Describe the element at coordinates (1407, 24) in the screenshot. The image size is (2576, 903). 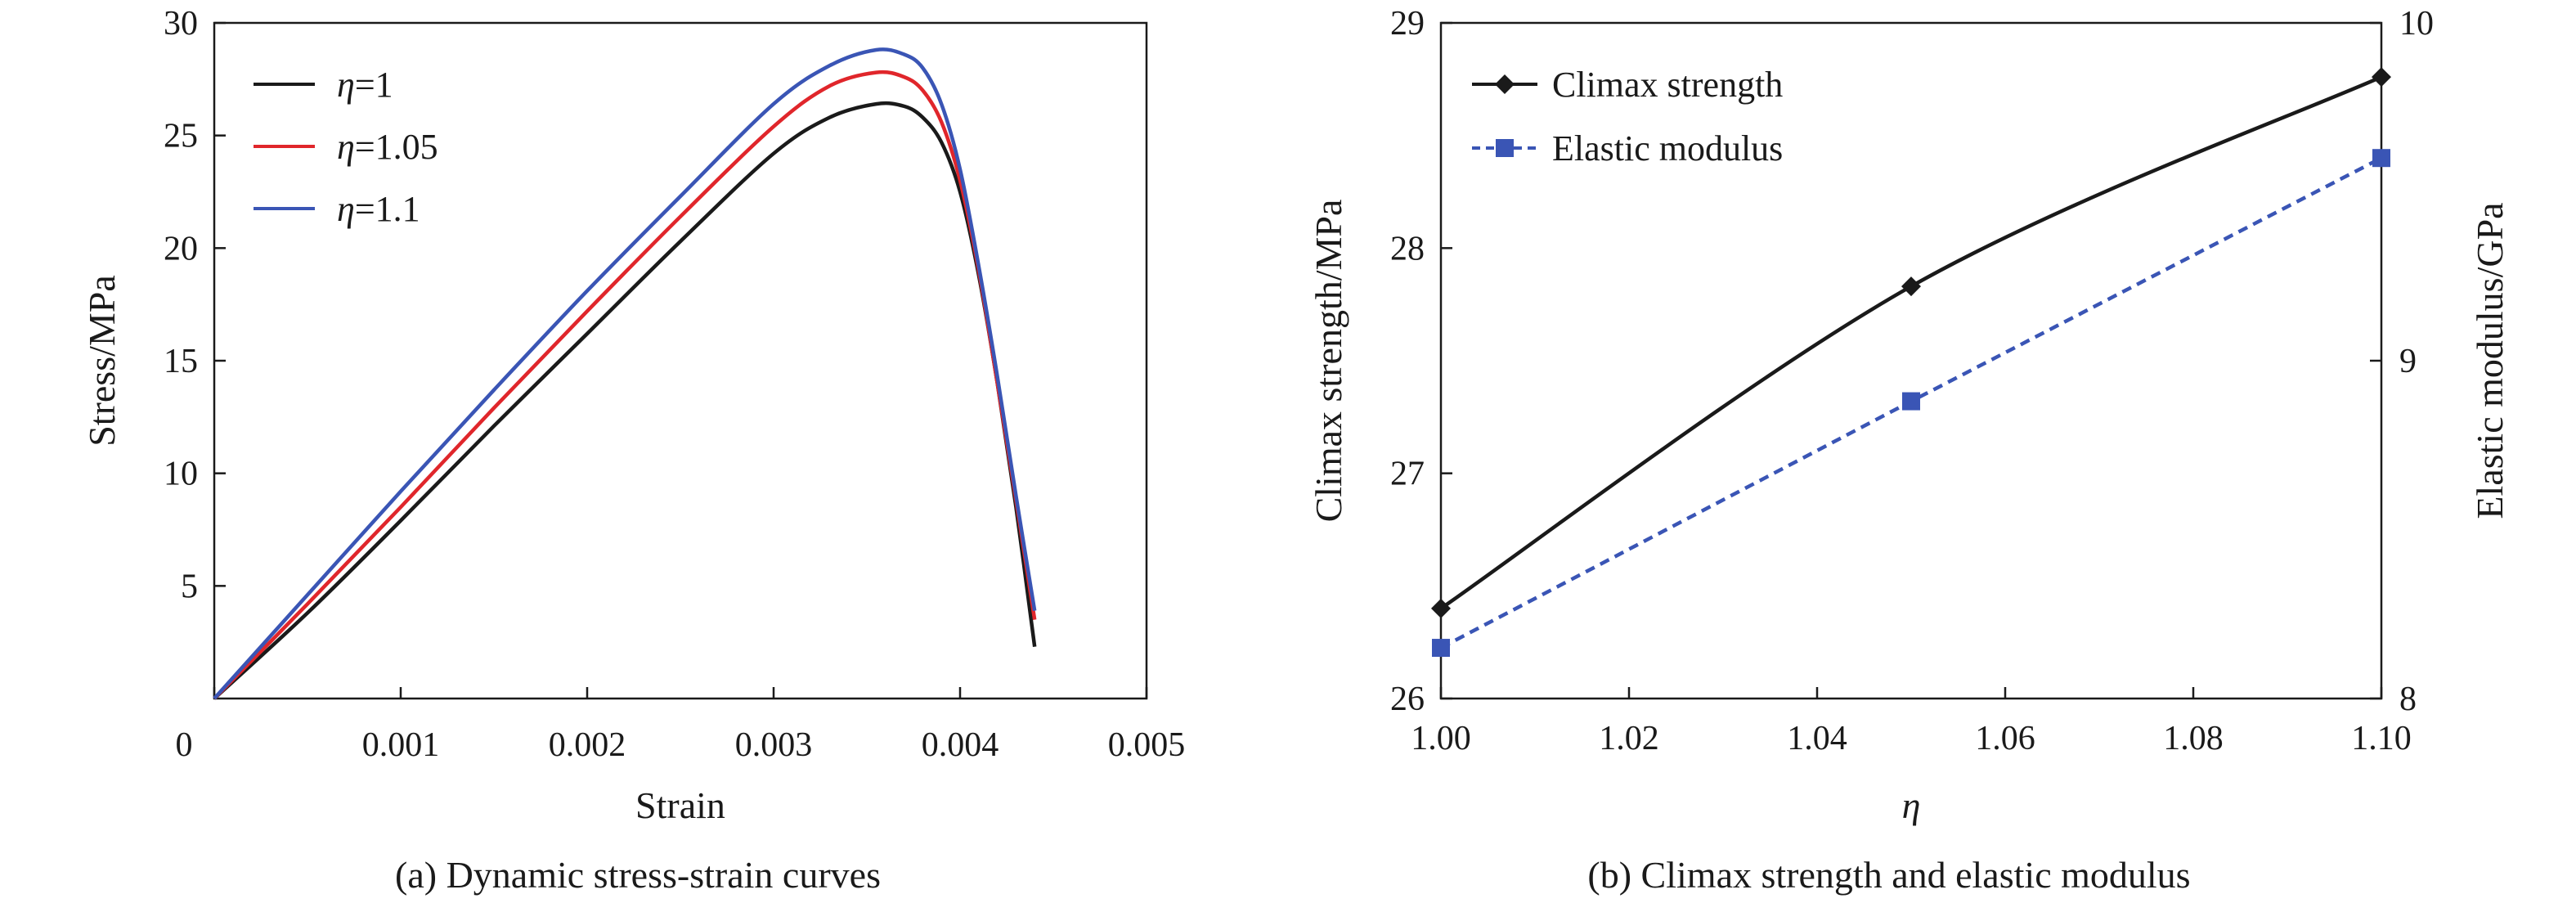
I see `chart-b-y-tick-label: 29` at that location.